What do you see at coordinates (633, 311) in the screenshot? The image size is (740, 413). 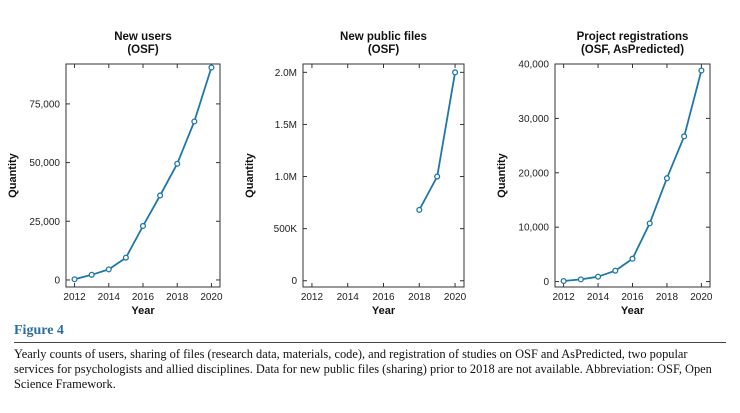 I see `chart-3-xlabel: Year` at bounding box center [633, 311].